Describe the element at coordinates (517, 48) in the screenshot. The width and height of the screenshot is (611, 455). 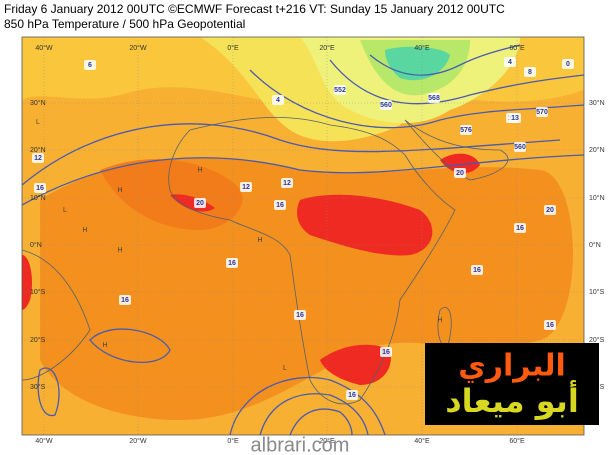
I see `lon-label: 60°E` at that location.